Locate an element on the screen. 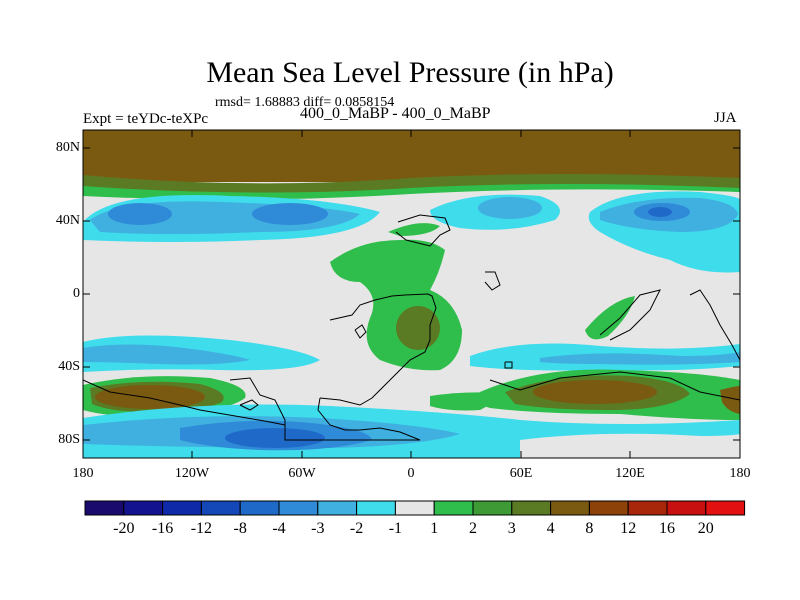 This screenshot has height=600, width=800. colorbar-label: 8 is located at coordinates (589, 528).